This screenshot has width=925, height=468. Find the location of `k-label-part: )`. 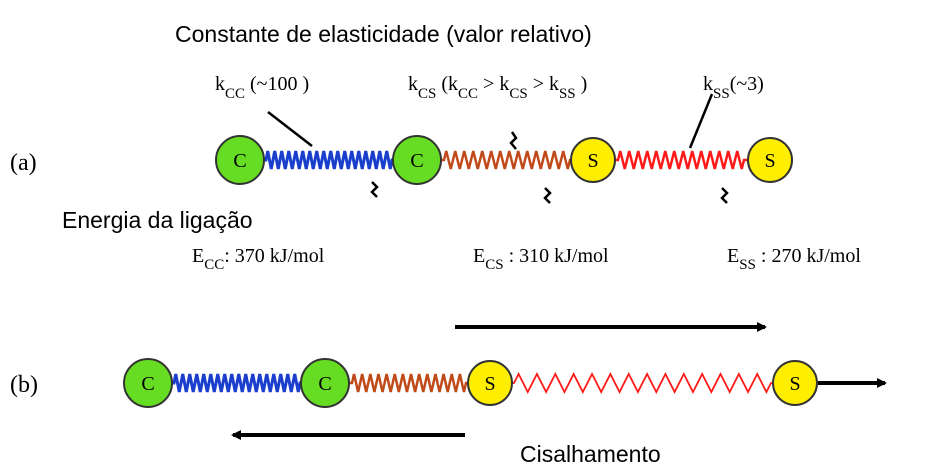

k-label-part: ) is located at coordinates (582, 84).